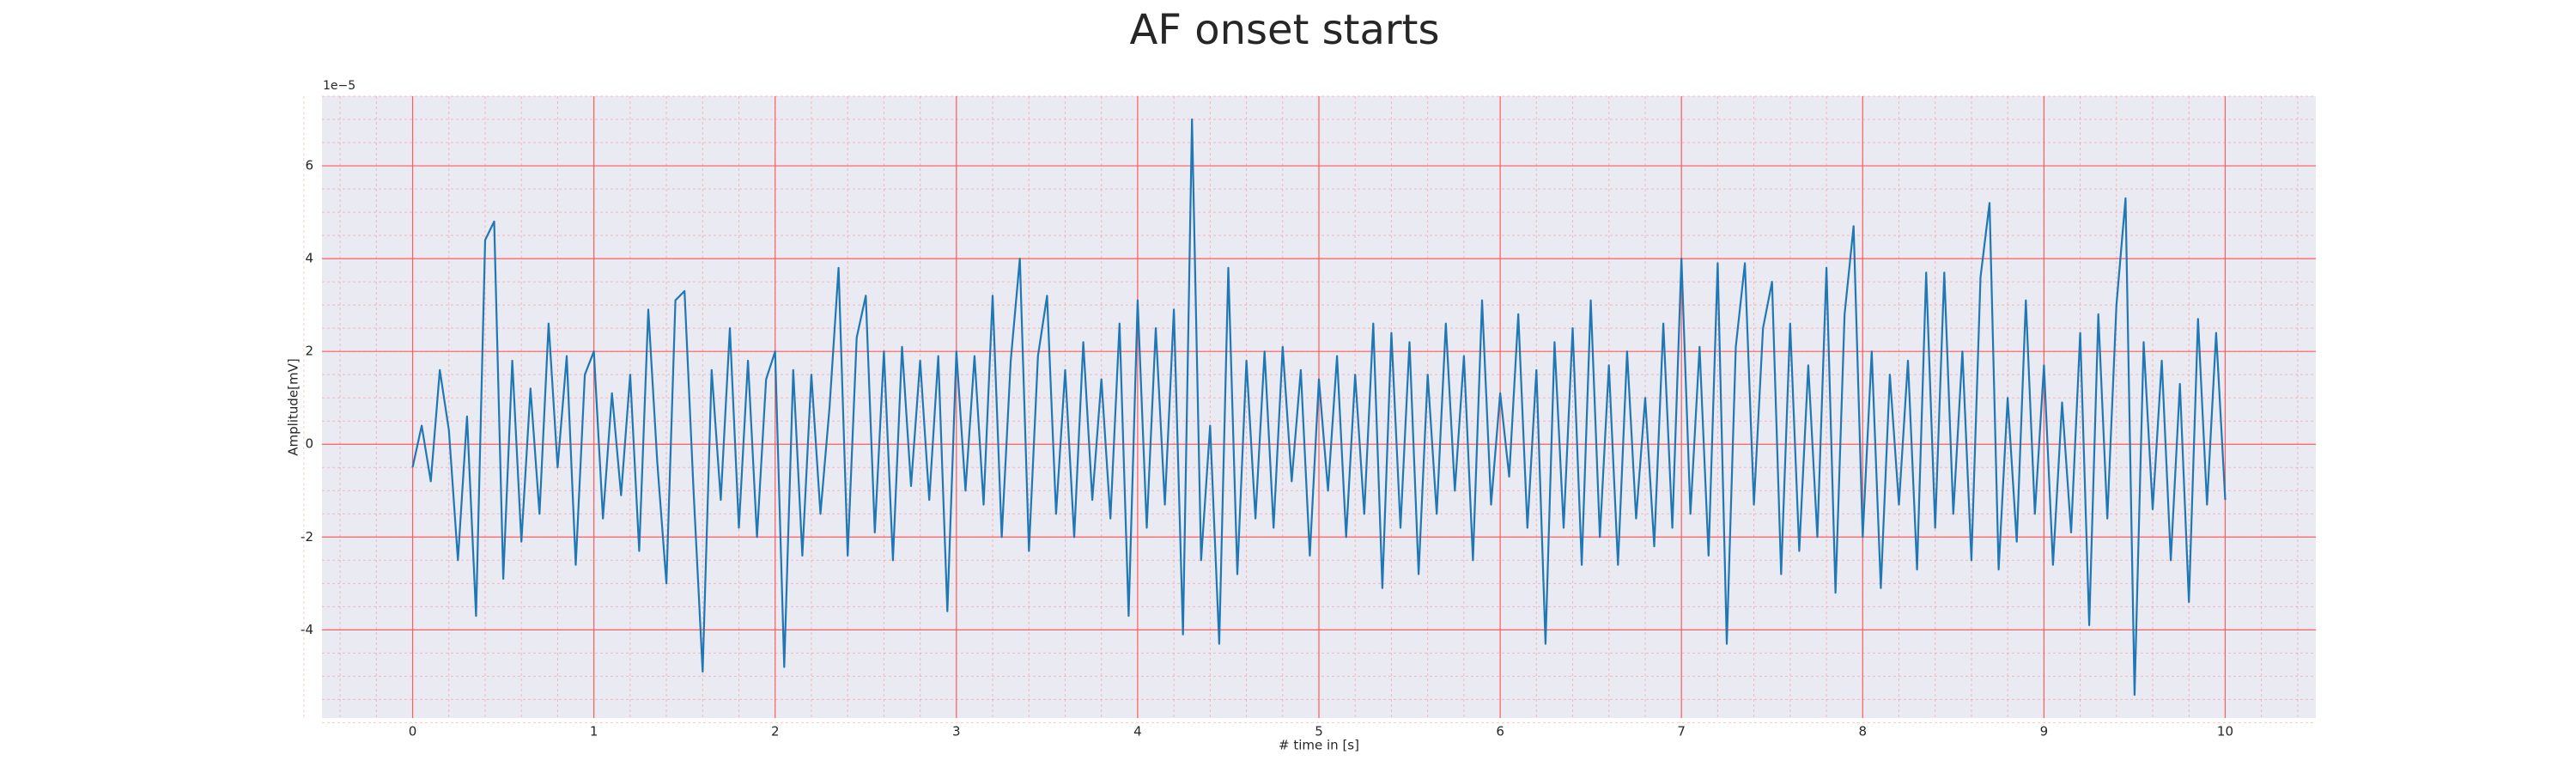 Image resolution: width=2576 pixels, height=773 pixels. Describe the element at coordinates (309, 258) in the screenshot. I see `y-tick-label: 4` at that location.